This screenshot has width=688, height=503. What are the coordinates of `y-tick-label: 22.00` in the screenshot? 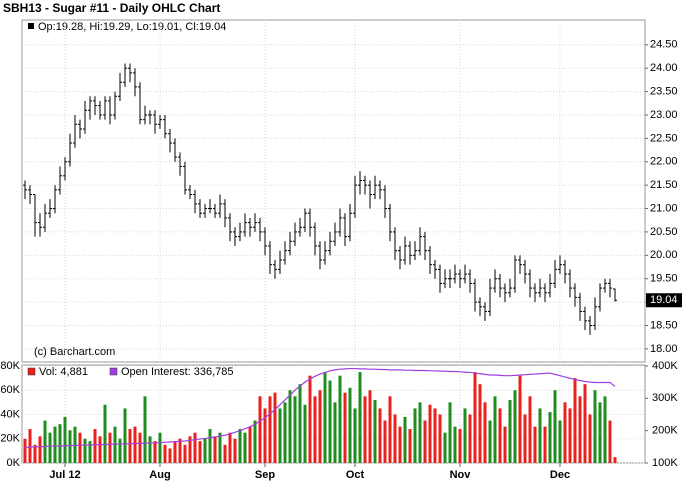 It's located at (664, 162).